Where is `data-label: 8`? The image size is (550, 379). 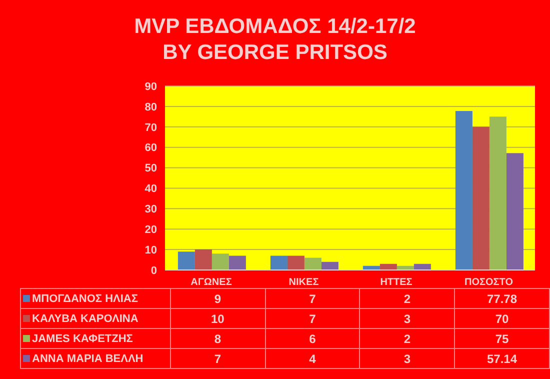 data-label: 8 is located at coordinates (218, 338).